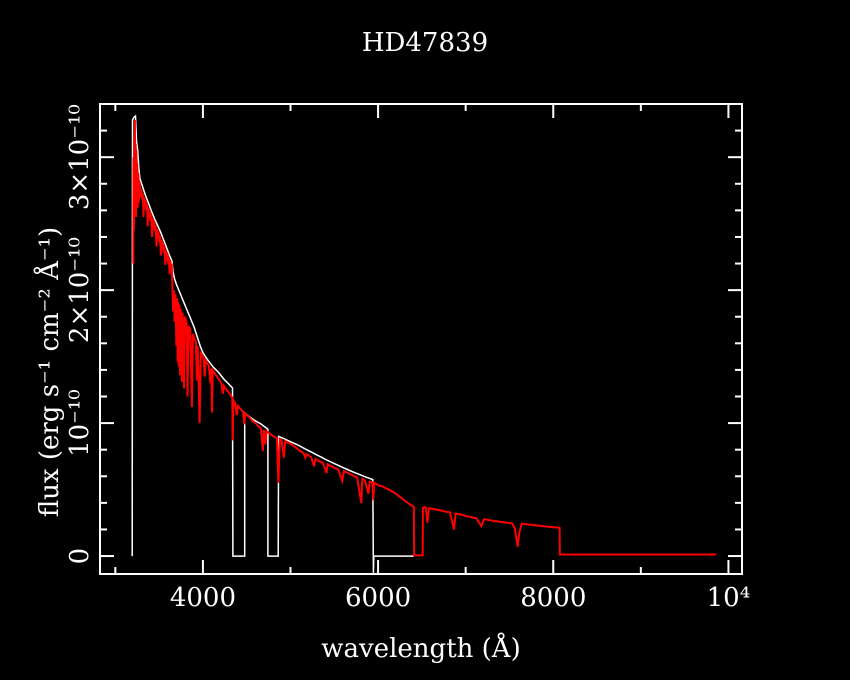  Describe the element at coordinates (425, 43) in the screenshot. I see `chart-title: HD47839` at that location.